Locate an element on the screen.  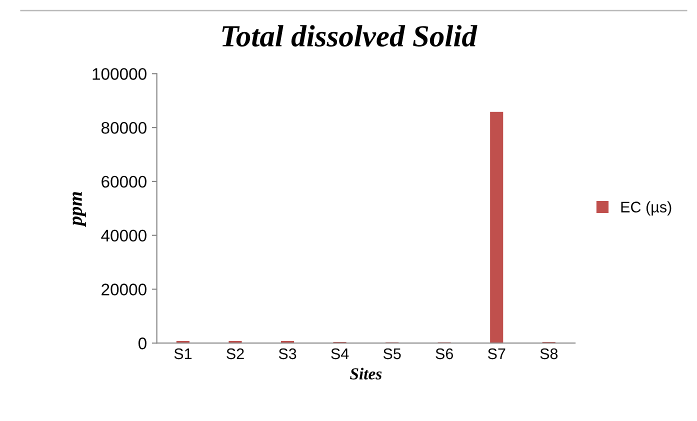
x-axis-title: Sites is located at coordinates (366, 374).